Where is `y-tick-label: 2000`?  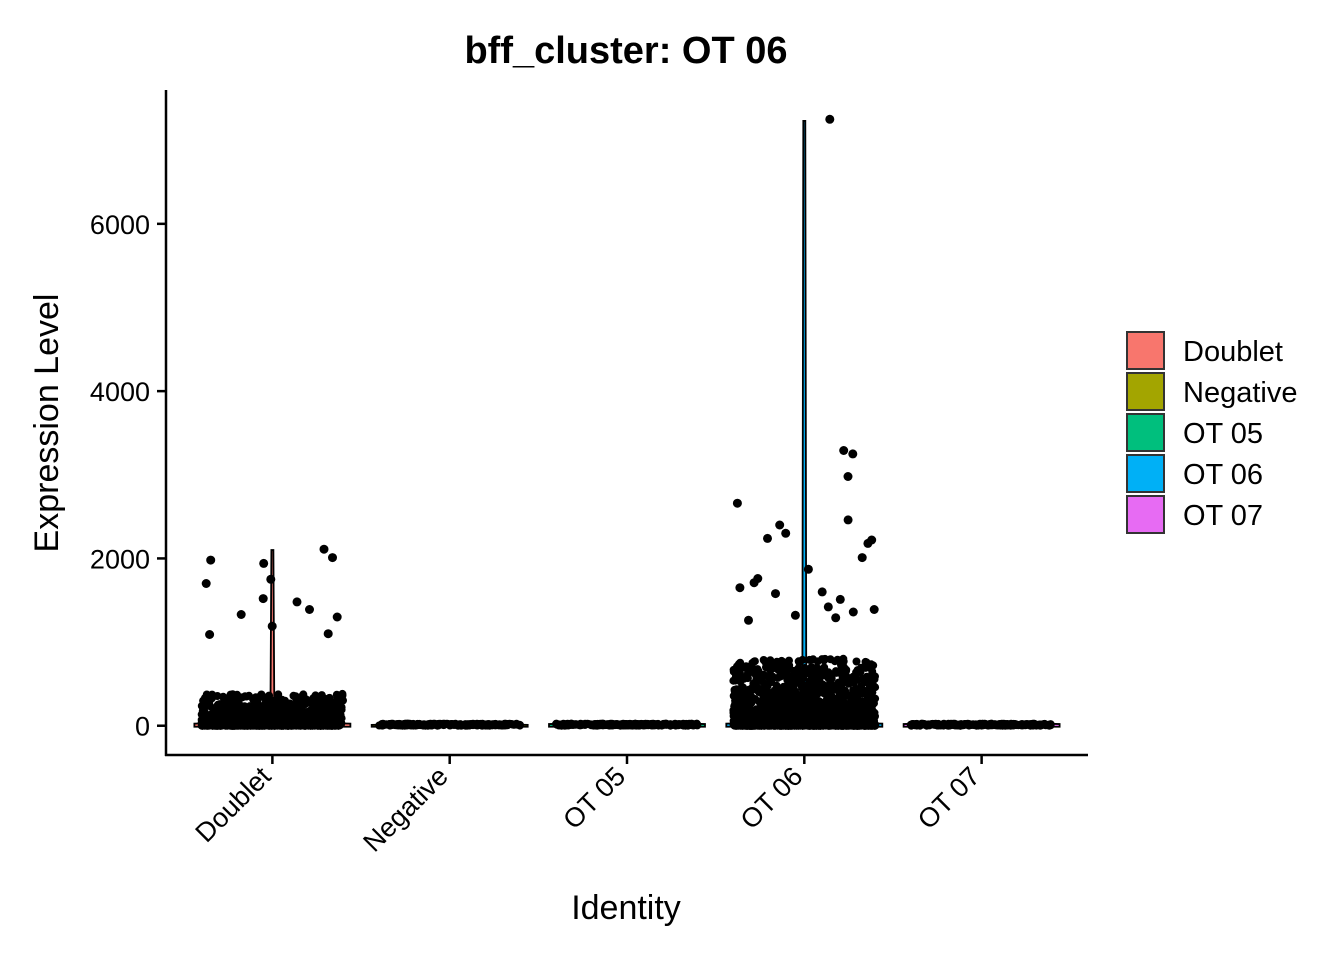
y-tick-label: 2000 is located at coordinates (120, 559).